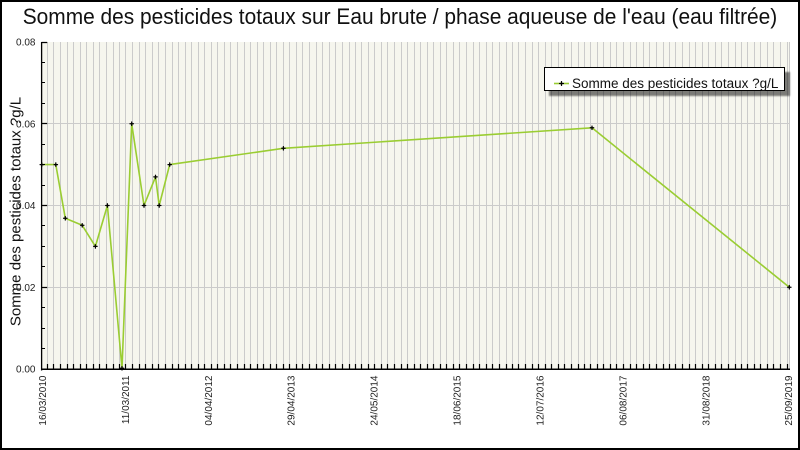  What do you see at coordinates (789, 400) in the screenshot?
I see `svg-text: 25/09/2019` at bounding box center [789, 400].